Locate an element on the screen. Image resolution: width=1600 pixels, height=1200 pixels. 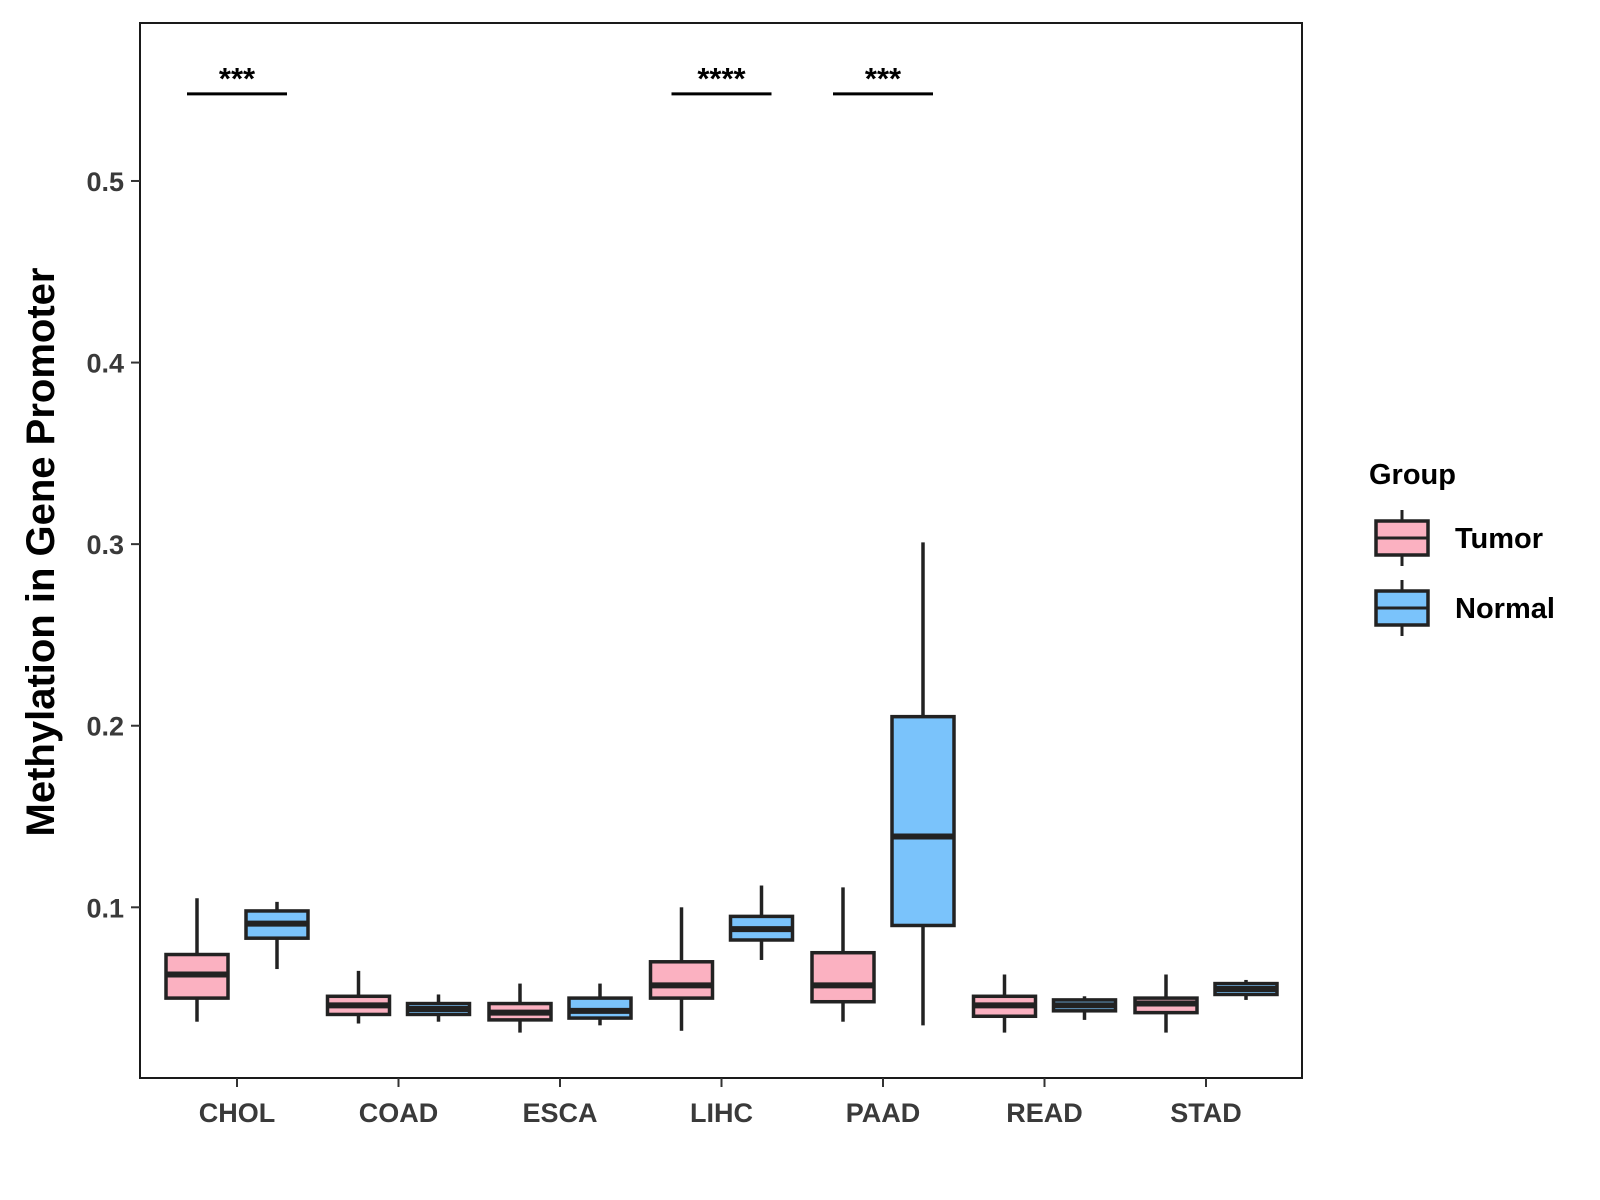
significance-label-chol: *** is located at coordinates (237, 78).